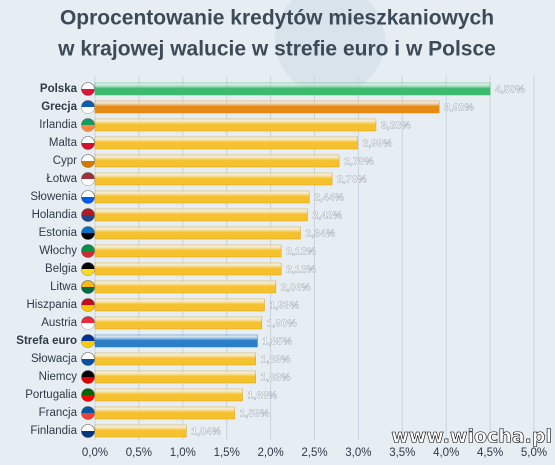 The width and height of the screenshot is (555, 465). Describe the element at coordinates (59, 107) in the screenshot. I see `category-label: Grecja` at that location.